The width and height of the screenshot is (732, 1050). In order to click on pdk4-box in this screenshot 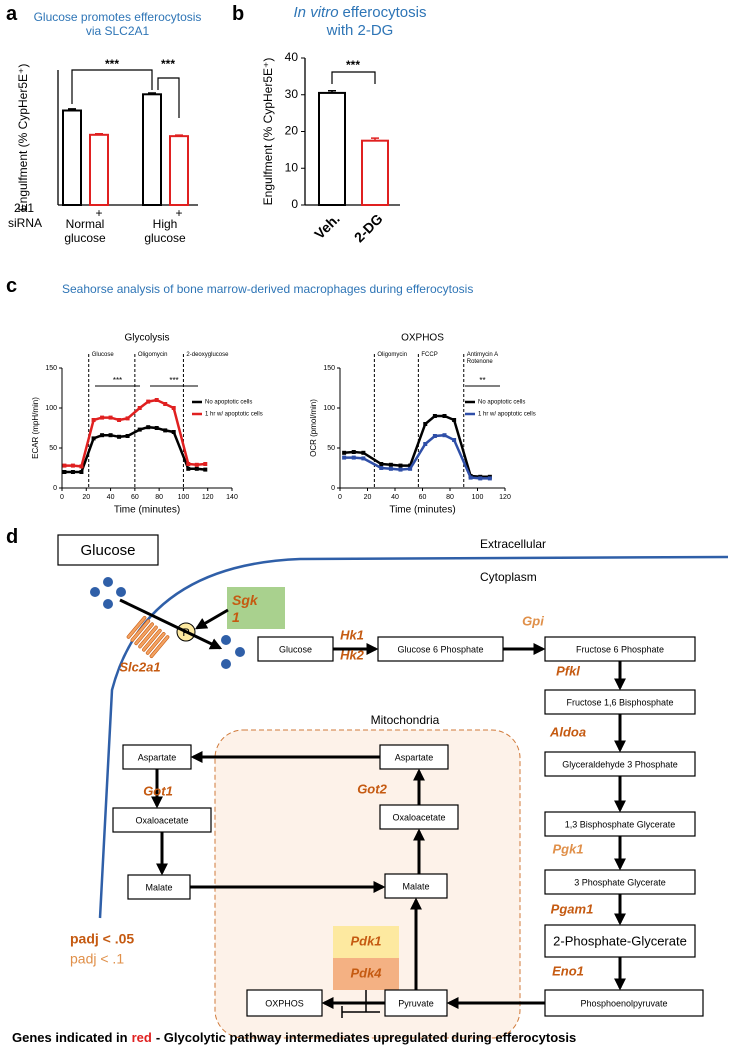, I will do `click(366, 974)`.